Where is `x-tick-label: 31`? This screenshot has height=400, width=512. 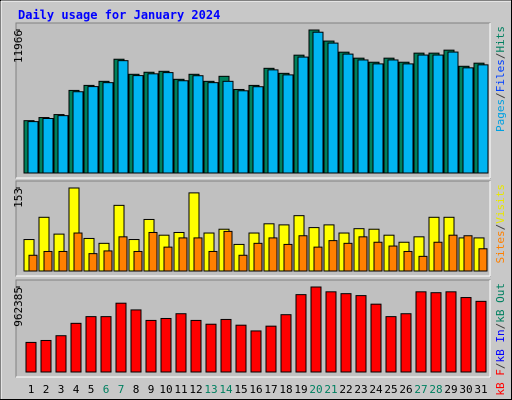
x-tick-label: 31 is located at coordinates (480, 389).